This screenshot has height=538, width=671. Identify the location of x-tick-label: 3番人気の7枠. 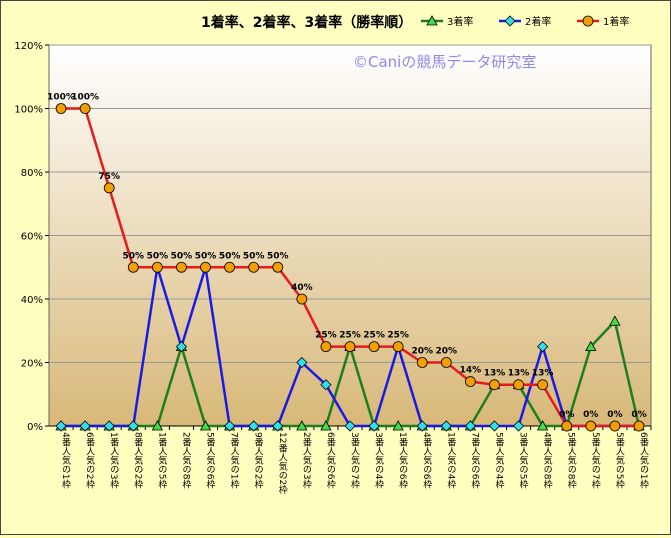
(354, 460).